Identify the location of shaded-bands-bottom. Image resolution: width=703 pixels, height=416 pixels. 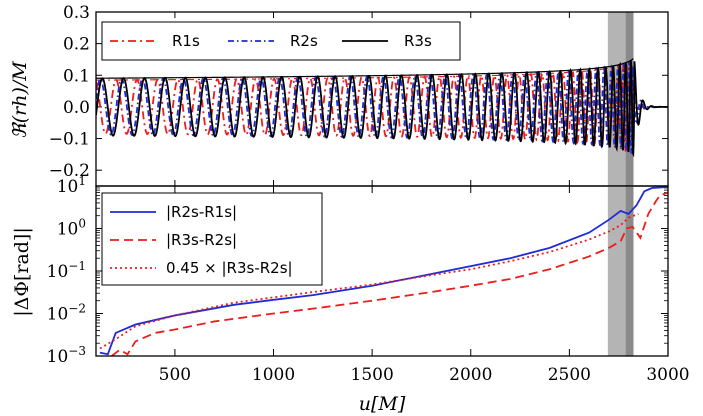
(620, 271).